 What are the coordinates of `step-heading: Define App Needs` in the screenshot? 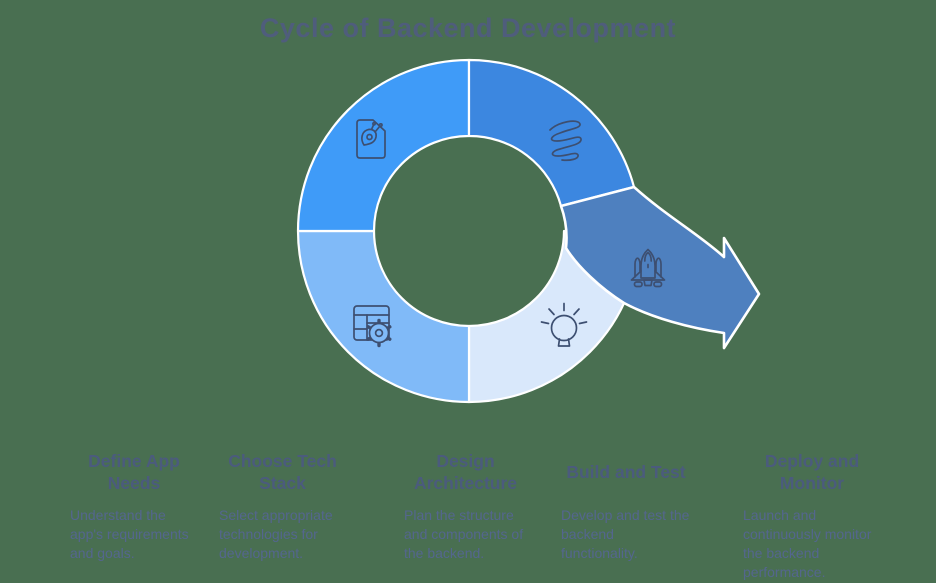 It's located at (134, 471).